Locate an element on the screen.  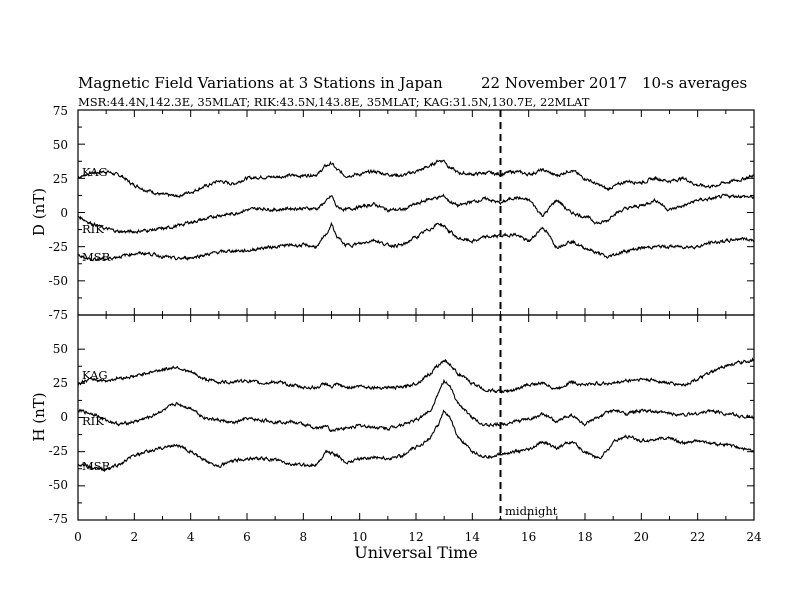
h-ytick-label: 0 is located at coordinates (64, 417).